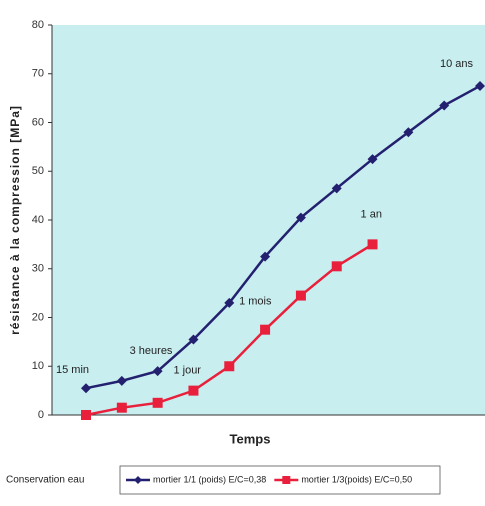 Image resolution: width=485 pixels, height=506 pixels. Describe the element at coordinates (38, 269) in the screenshot. I see `y-tick-label: 30` at that location.